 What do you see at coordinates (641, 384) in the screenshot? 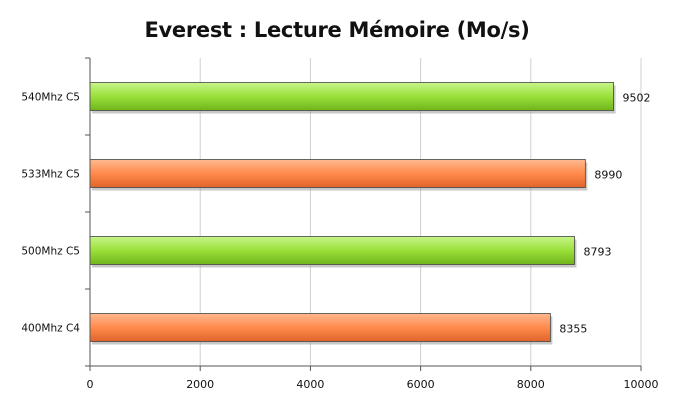
I see `x-tick-label: 10000` at bounding box center [641, 384].